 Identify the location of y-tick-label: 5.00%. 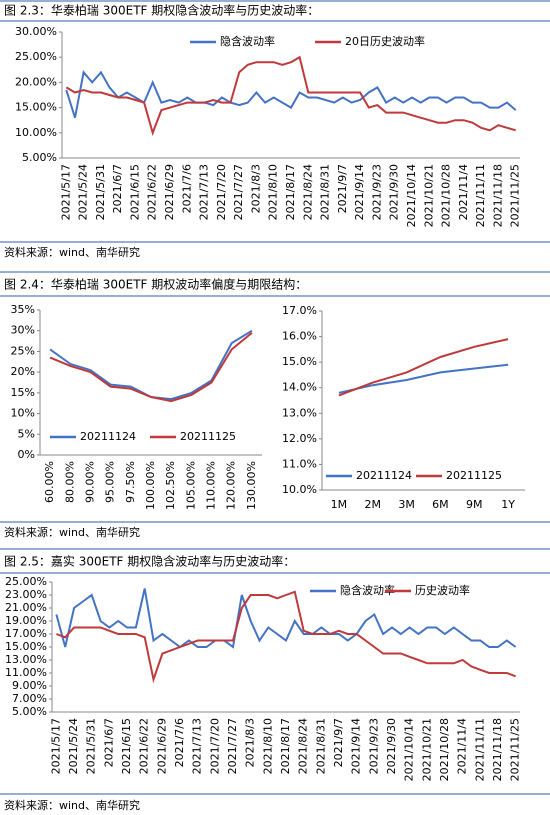
(39, 157).